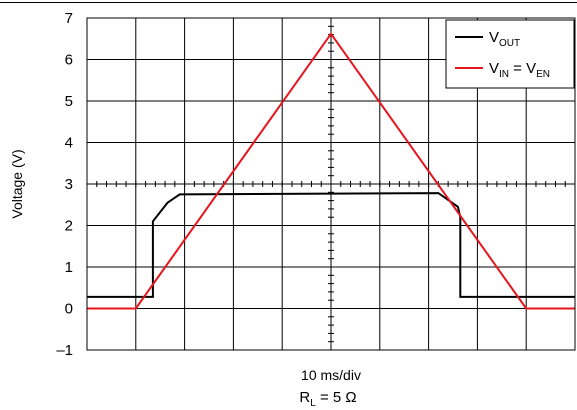 The width and height of the screenshot is (577, 410). Describe the element at coordinates (64, 350) in the screenshot. I see `y-tick-label: –1` at that location.